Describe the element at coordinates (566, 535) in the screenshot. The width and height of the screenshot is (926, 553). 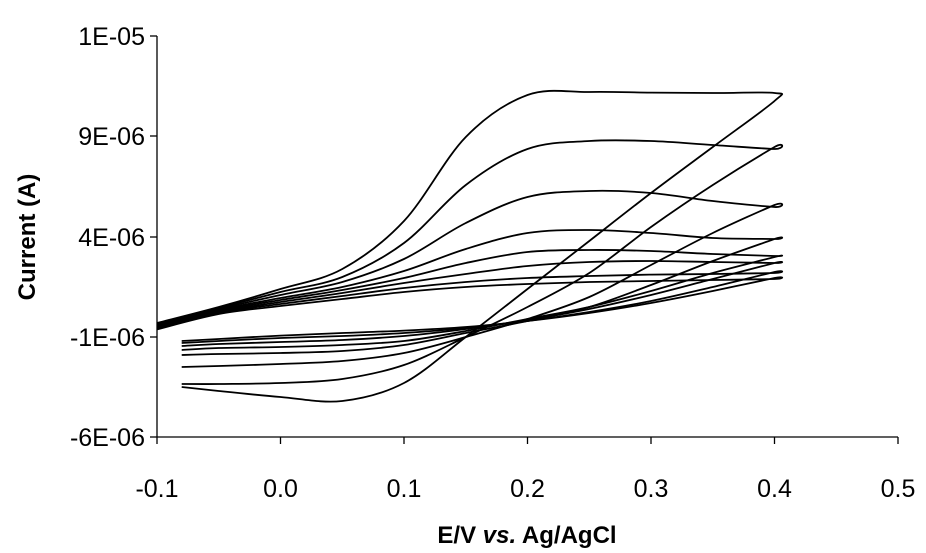
I see `x-axis-title-part: Ag/AgCl` at that location.